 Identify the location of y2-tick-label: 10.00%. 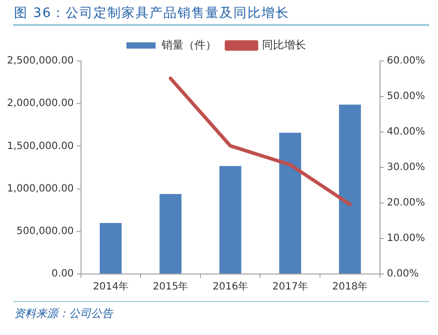
(406, 238).